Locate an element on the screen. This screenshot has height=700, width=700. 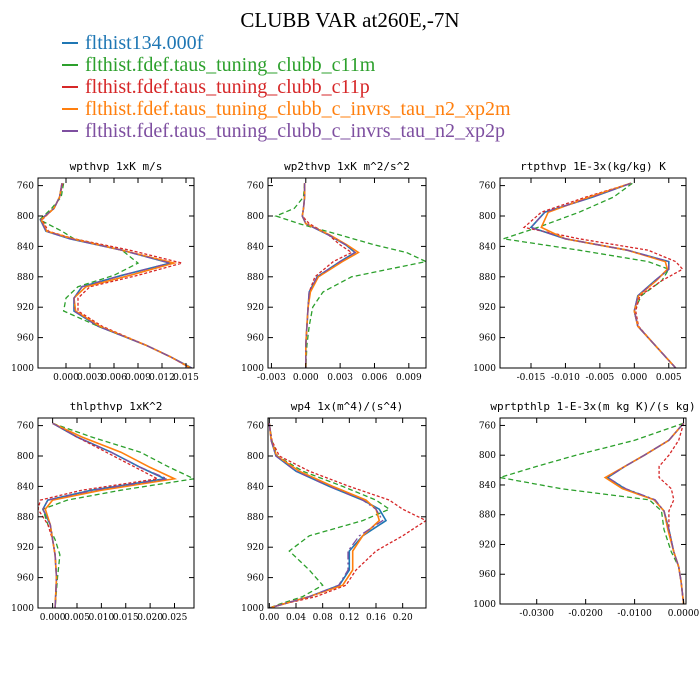
x-tick-label: -0.003 is located at coordinates (271, 378).